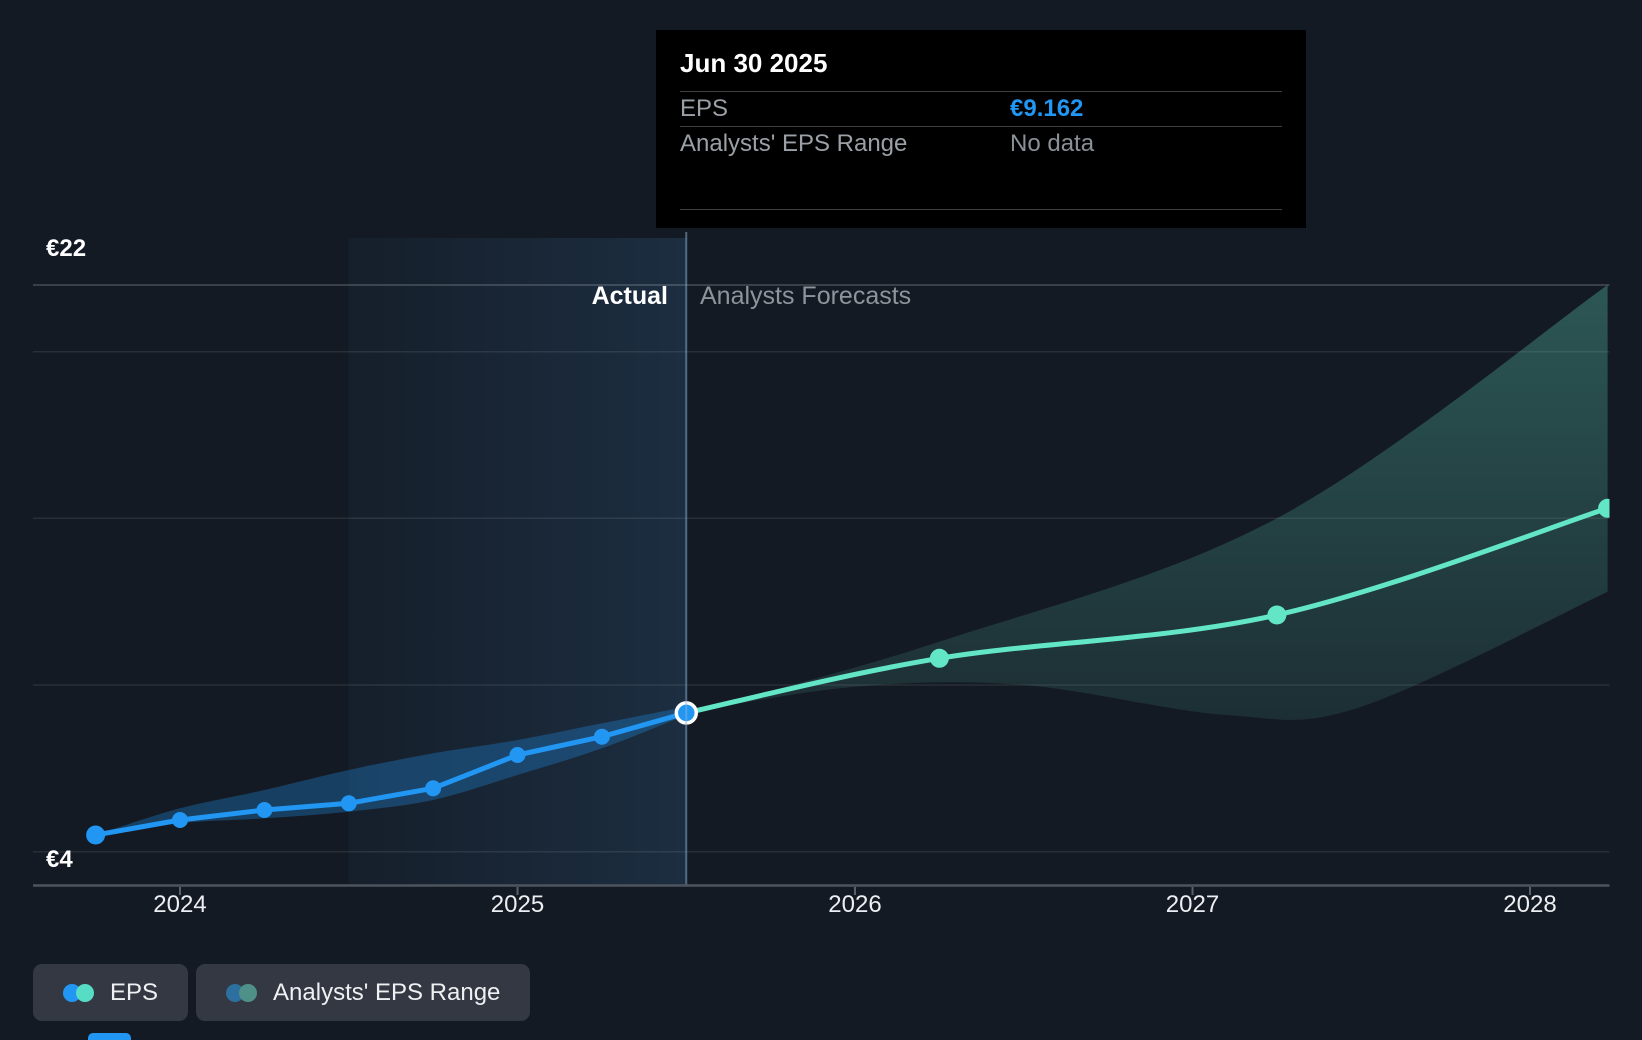 The width and height of the screenshot is (1642, 1040). I want to click on x-axis-label-2027: 2027, so click(1192, 904).